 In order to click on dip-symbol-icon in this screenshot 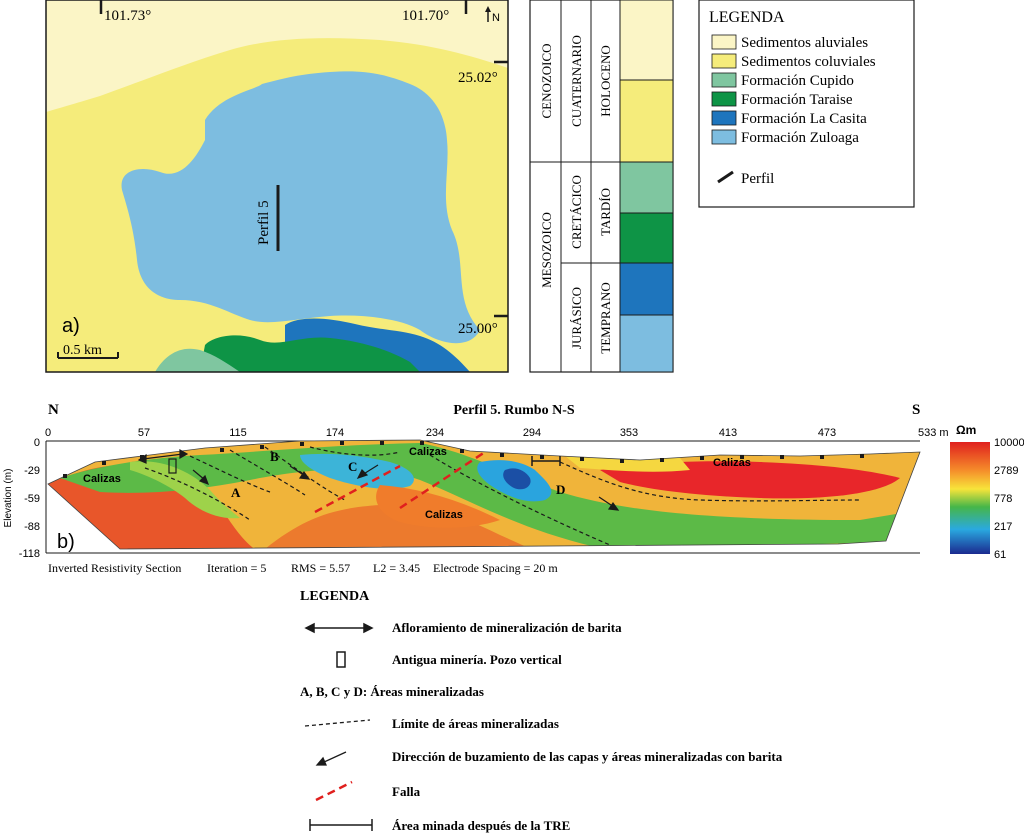, I will do `click(331, 758)`.